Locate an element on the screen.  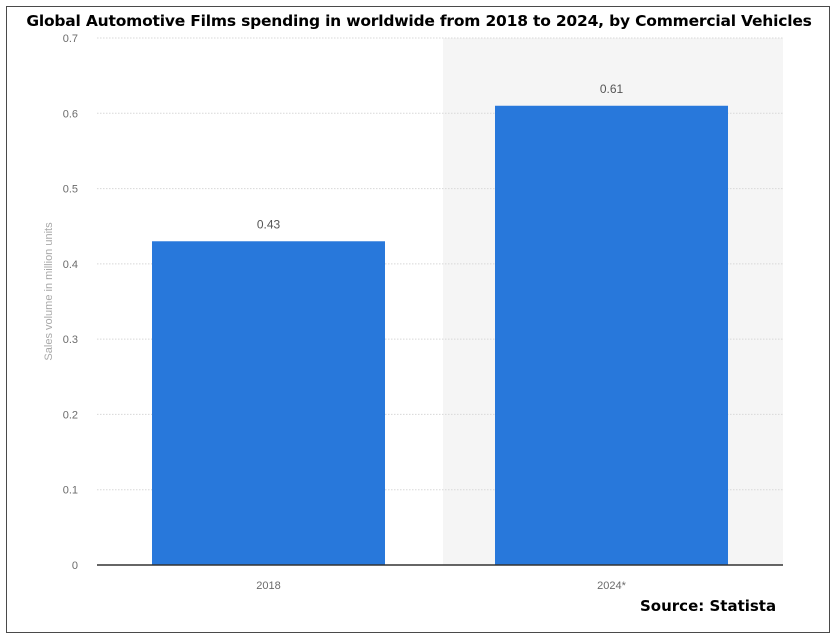
x-tick-label: 2024* is located at coordinates (611, 586).